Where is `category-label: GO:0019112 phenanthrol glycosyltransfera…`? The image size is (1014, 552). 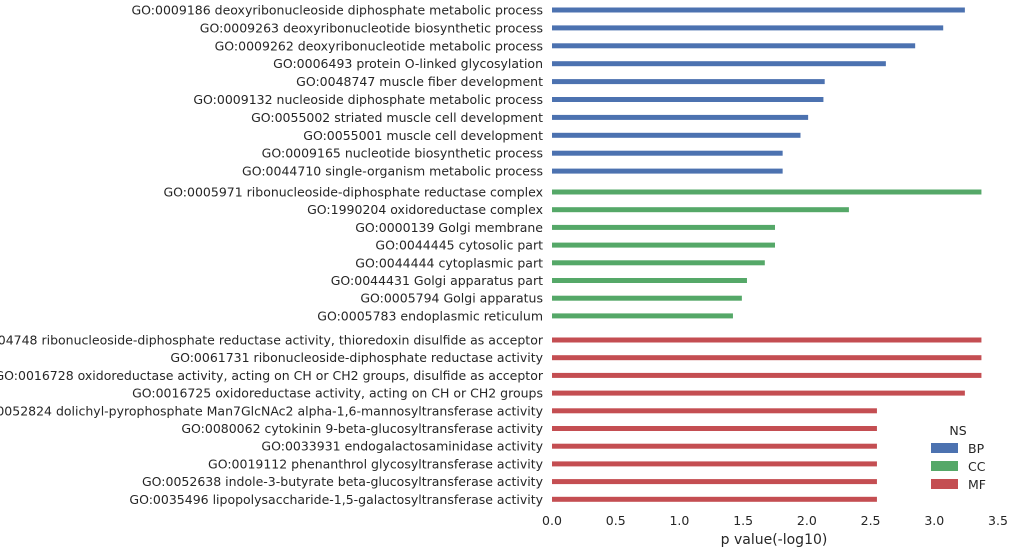
category-label: GO:0019112 phenanthrol glycosyltransfera… is located at coordinates (376, 463).